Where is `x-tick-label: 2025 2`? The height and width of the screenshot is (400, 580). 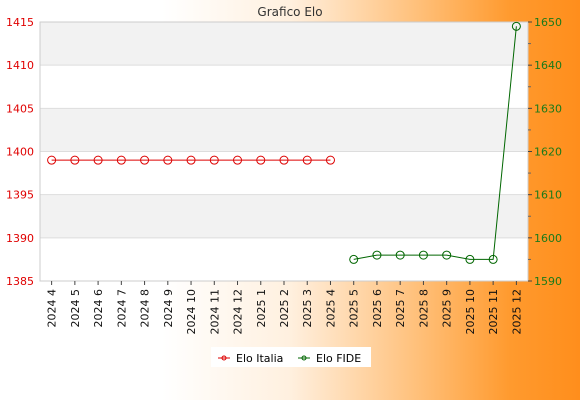 x-tick-label: 2025 2 is located at coordinates (284, 308).